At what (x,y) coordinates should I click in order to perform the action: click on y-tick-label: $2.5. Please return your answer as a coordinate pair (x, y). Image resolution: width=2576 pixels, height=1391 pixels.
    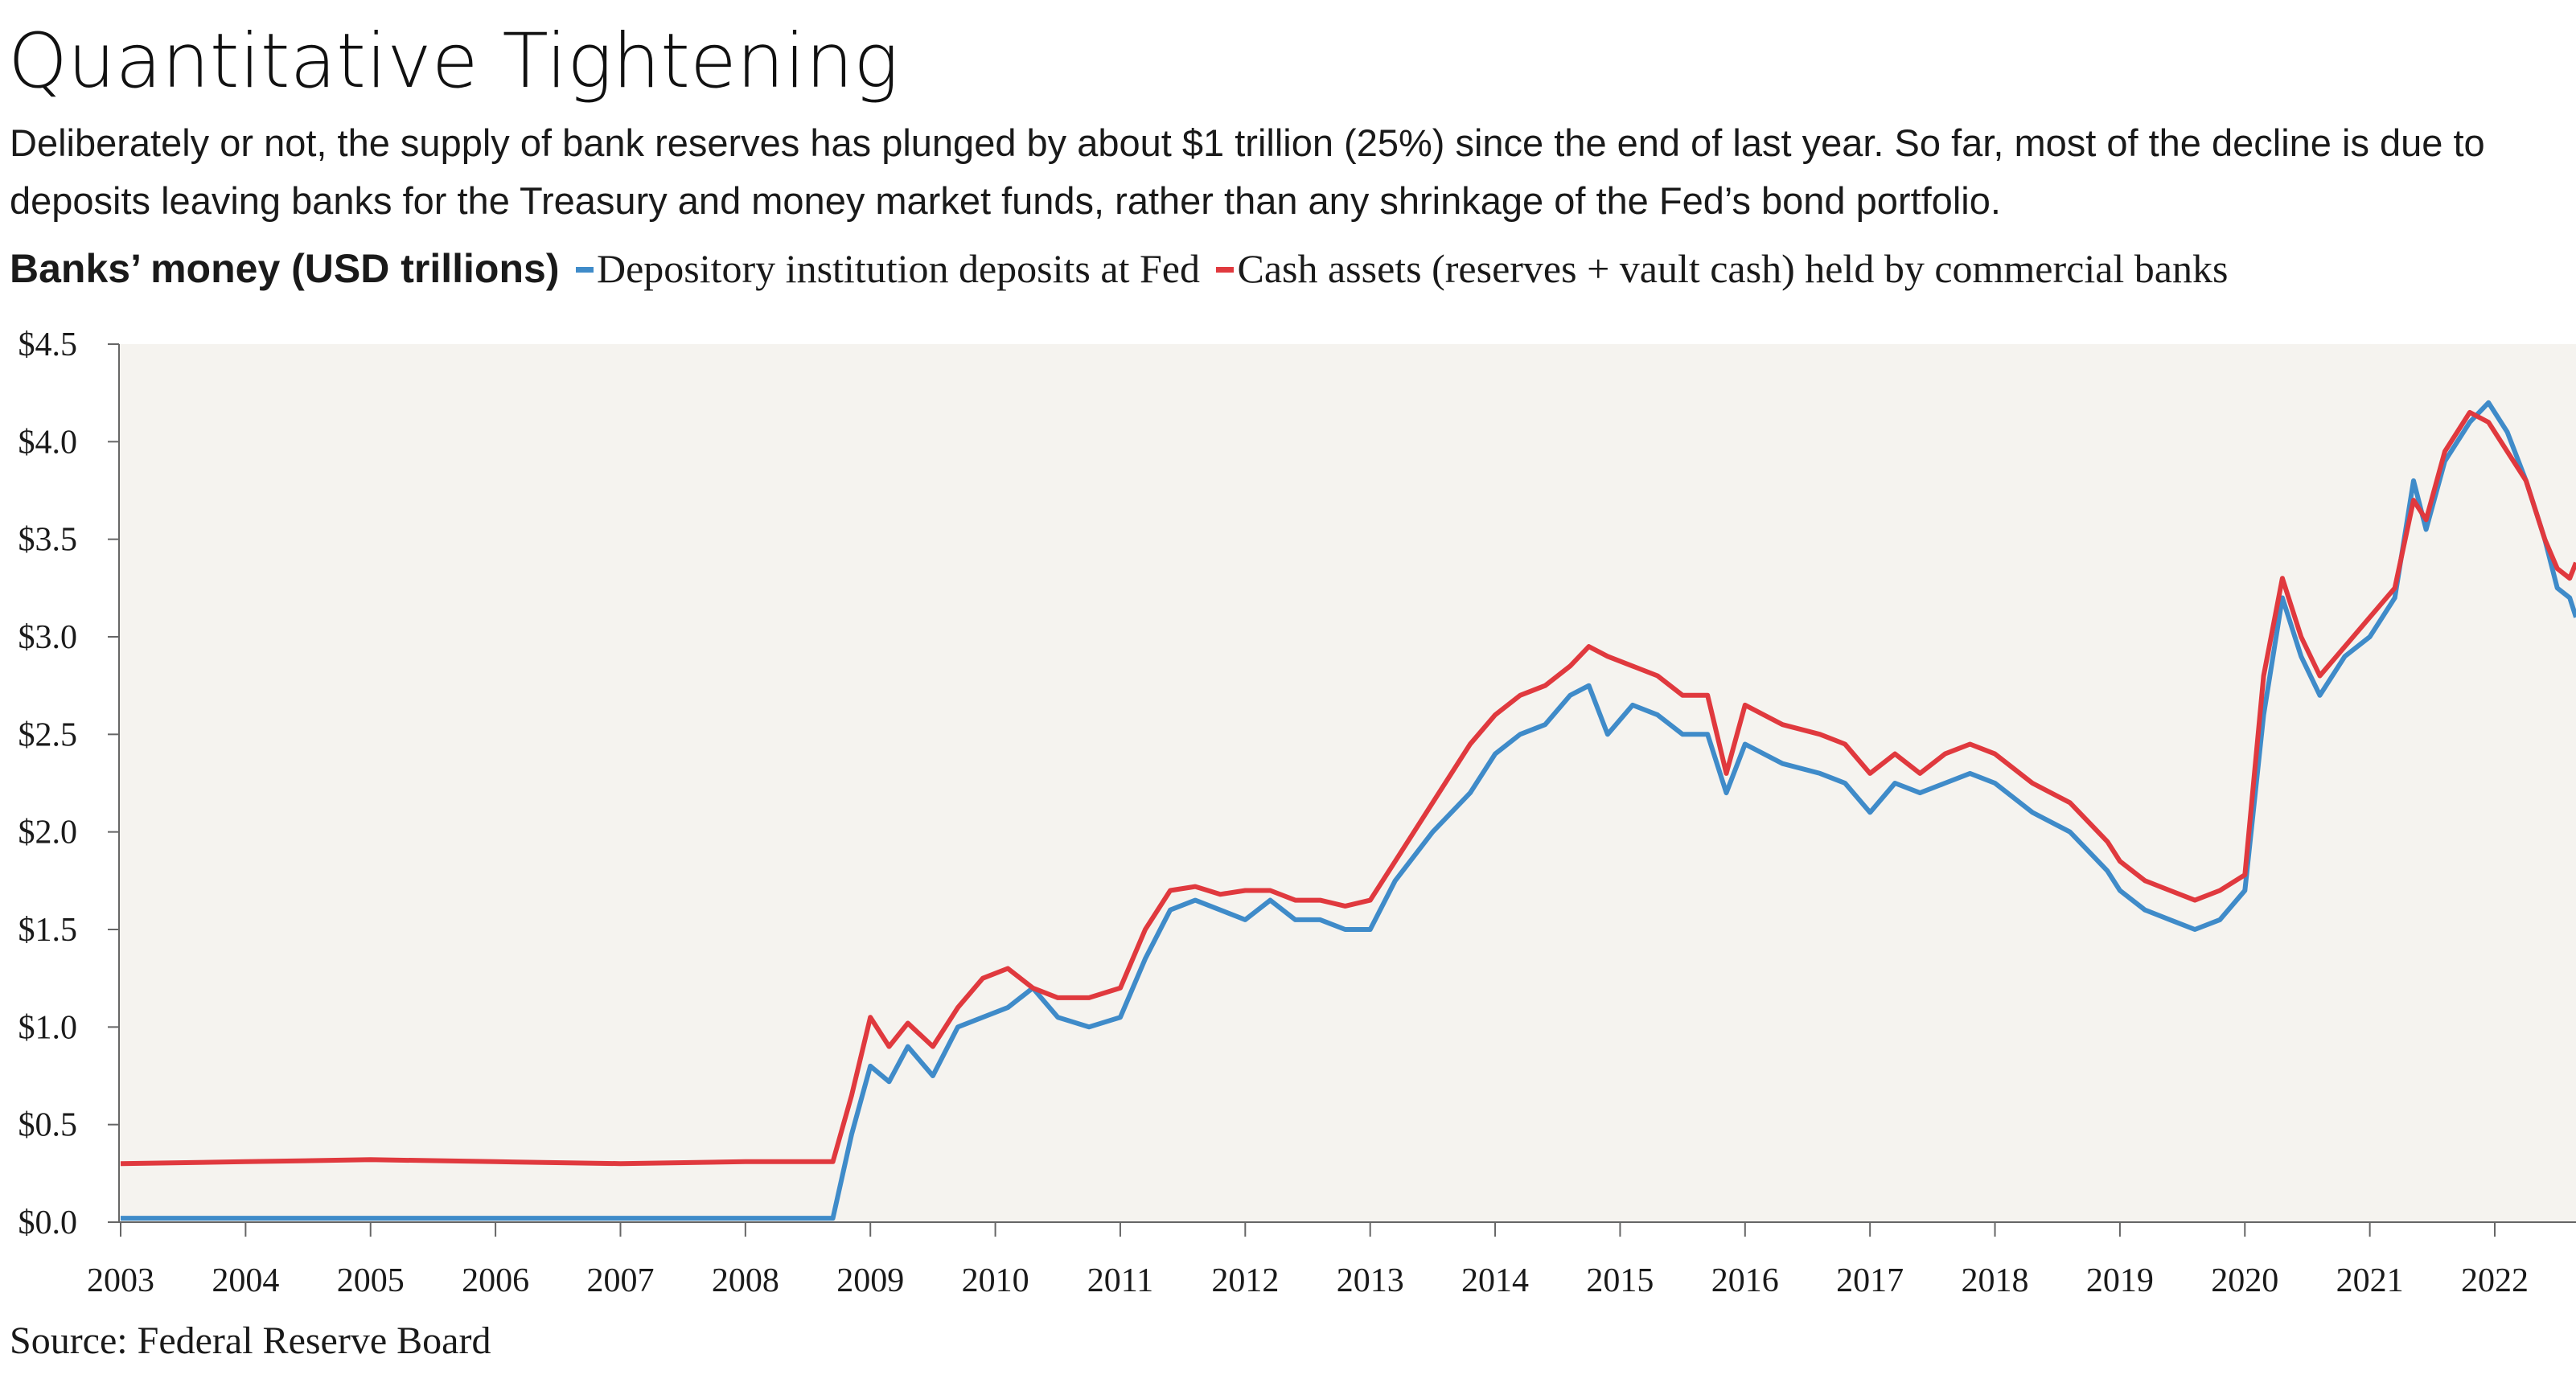
    Looking at the image, I should click on (48, 734).